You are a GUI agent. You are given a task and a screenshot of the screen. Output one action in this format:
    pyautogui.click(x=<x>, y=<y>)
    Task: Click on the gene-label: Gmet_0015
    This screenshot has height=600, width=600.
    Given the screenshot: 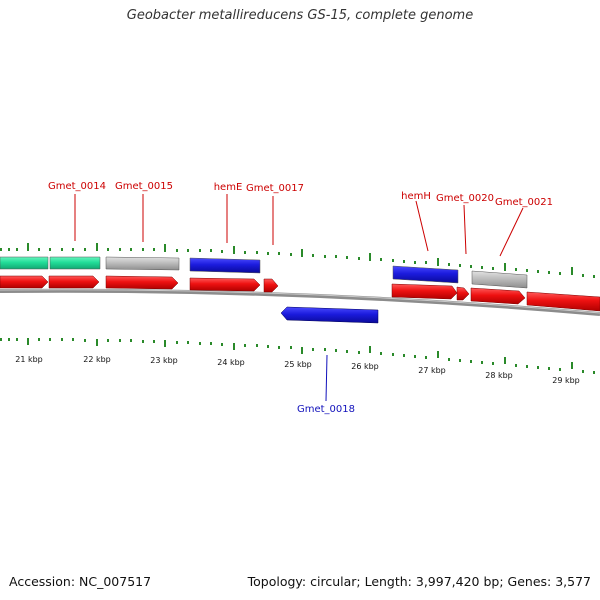 What is the action you would take?
    pyautogui.click(x=144, y=186)
    